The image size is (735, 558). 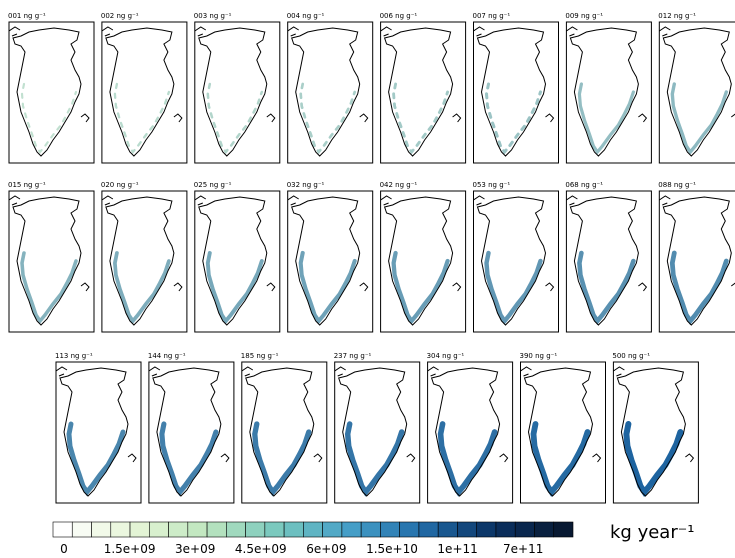 I want to click on panel-title: 500 ng g⁻¹, so click(x=631, y=356).